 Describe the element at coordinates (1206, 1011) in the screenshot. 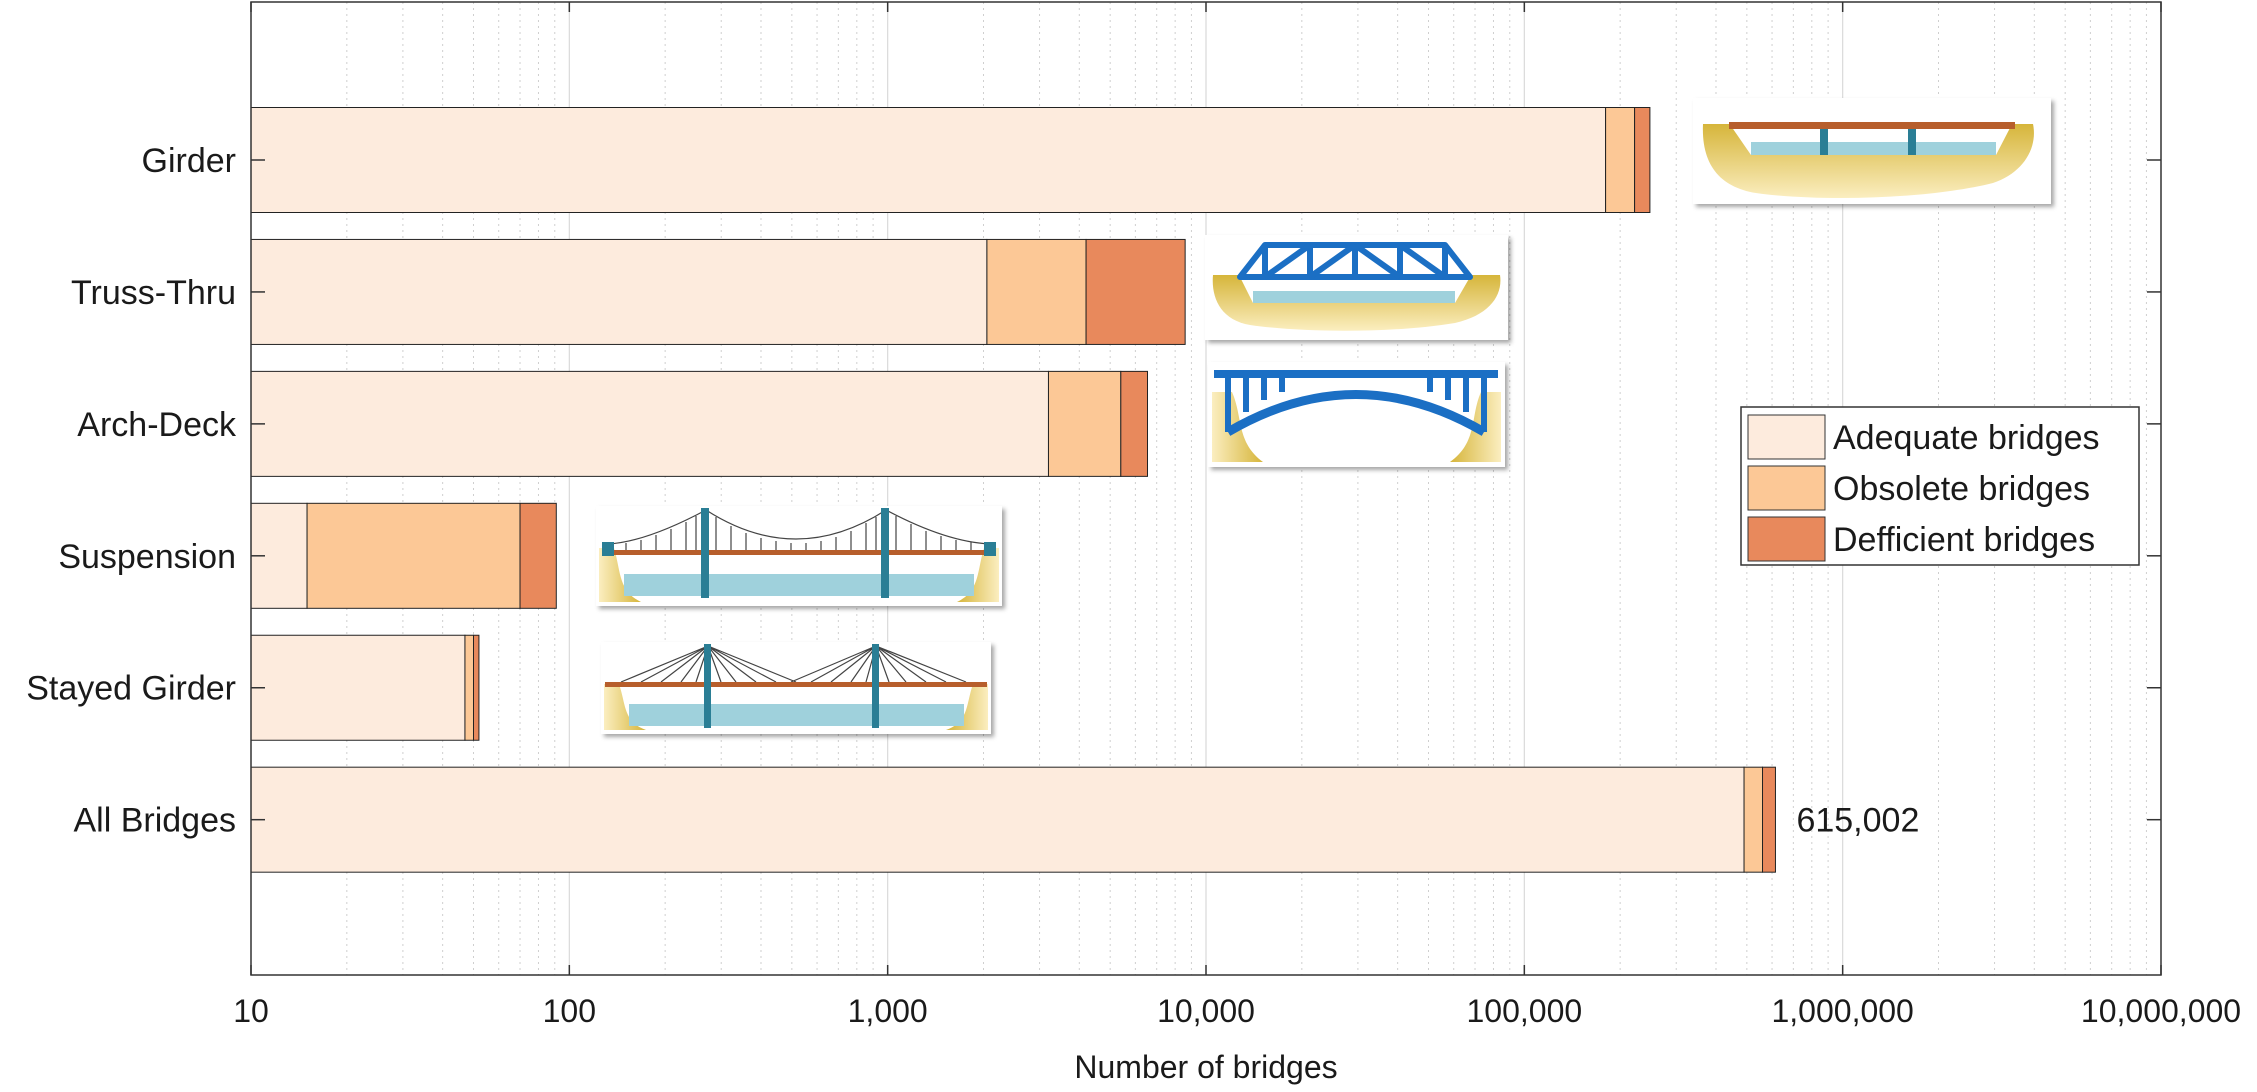

I see `x-tick-label: 10,000` at that location.